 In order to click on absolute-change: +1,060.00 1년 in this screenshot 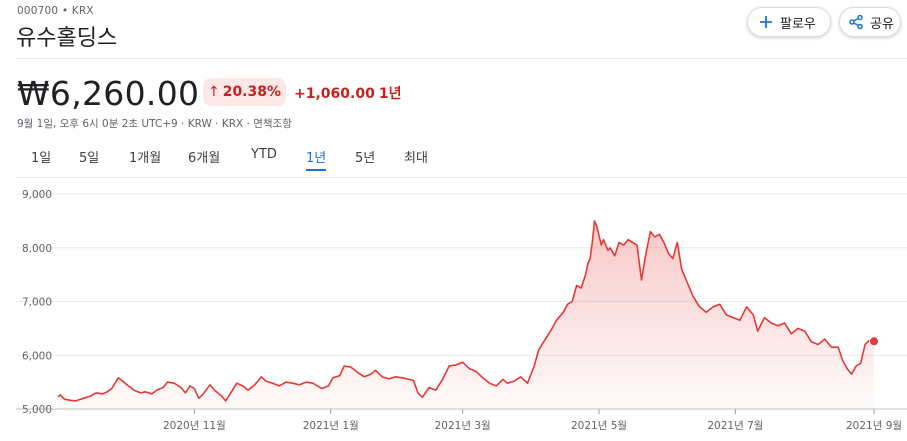, I will do `click(347, 93)`.